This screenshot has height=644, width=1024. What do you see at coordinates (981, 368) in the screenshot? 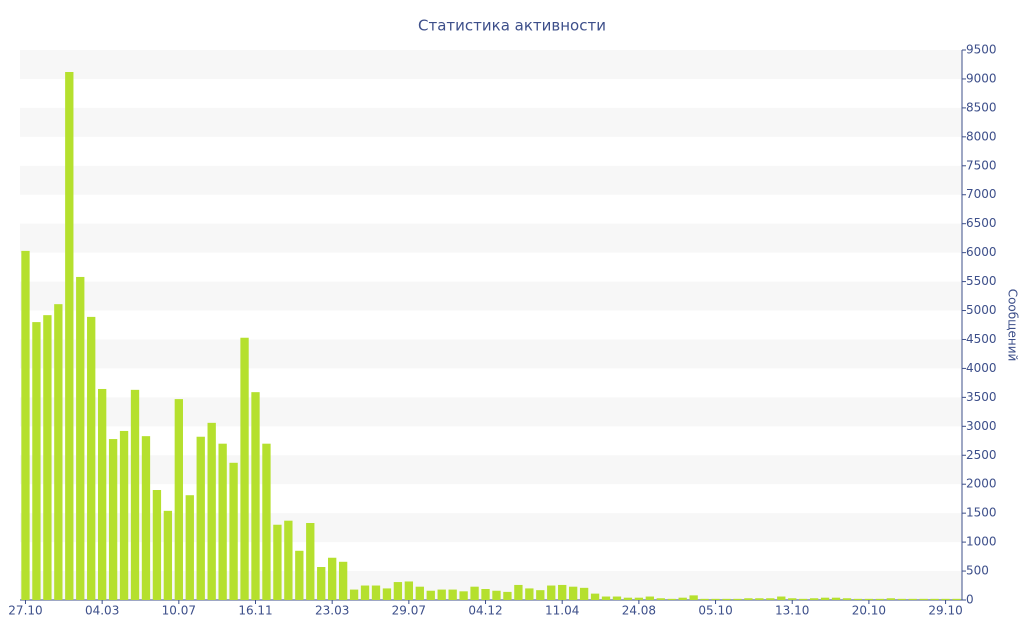
I see `y-tick-label: 4000` at bounding box center [981, 368].